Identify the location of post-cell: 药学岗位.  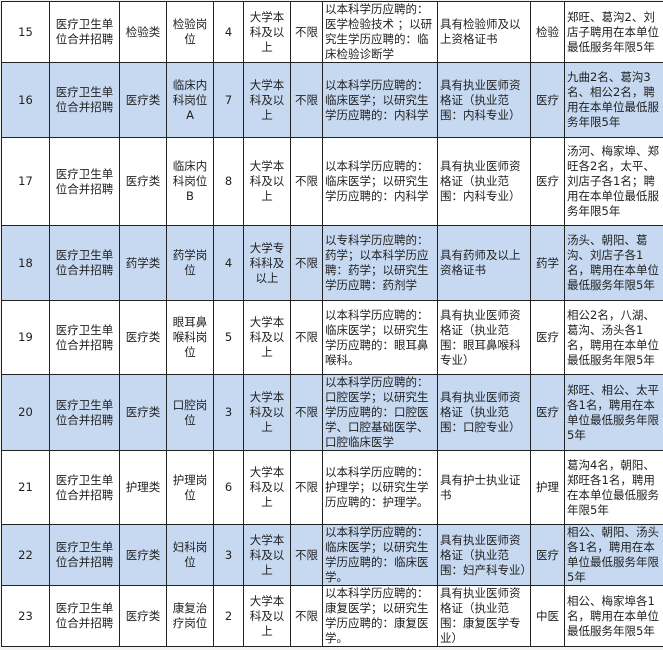
(190, 263).